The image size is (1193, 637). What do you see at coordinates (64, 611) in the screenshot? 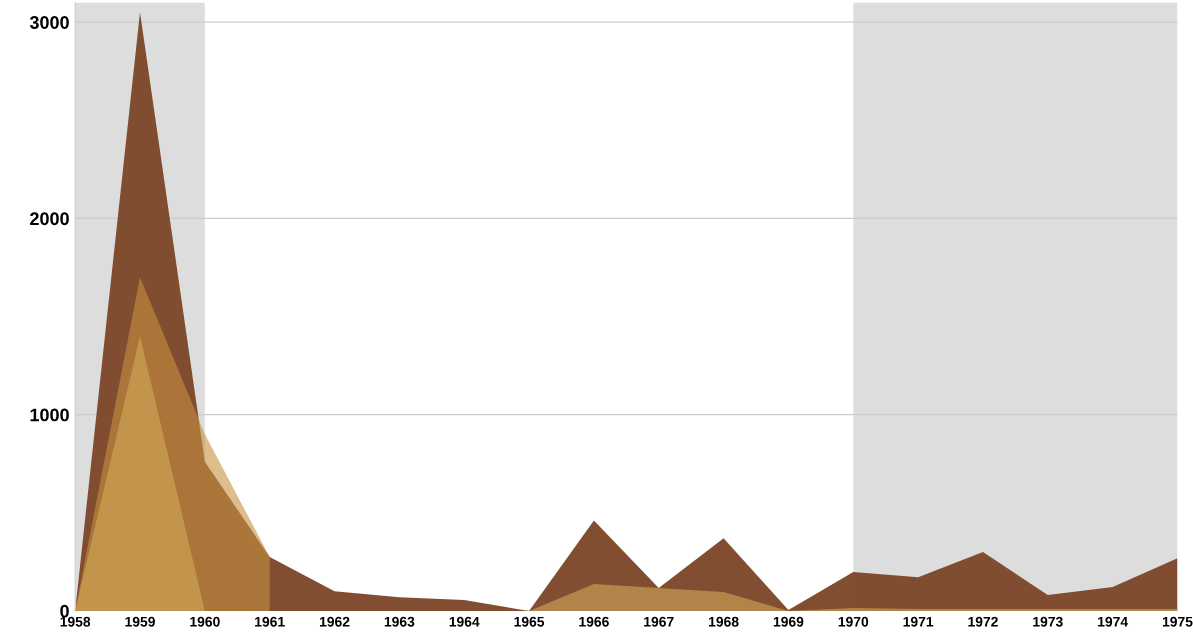
I see `y-tick-label: 0` at bounding box center [64, 611].